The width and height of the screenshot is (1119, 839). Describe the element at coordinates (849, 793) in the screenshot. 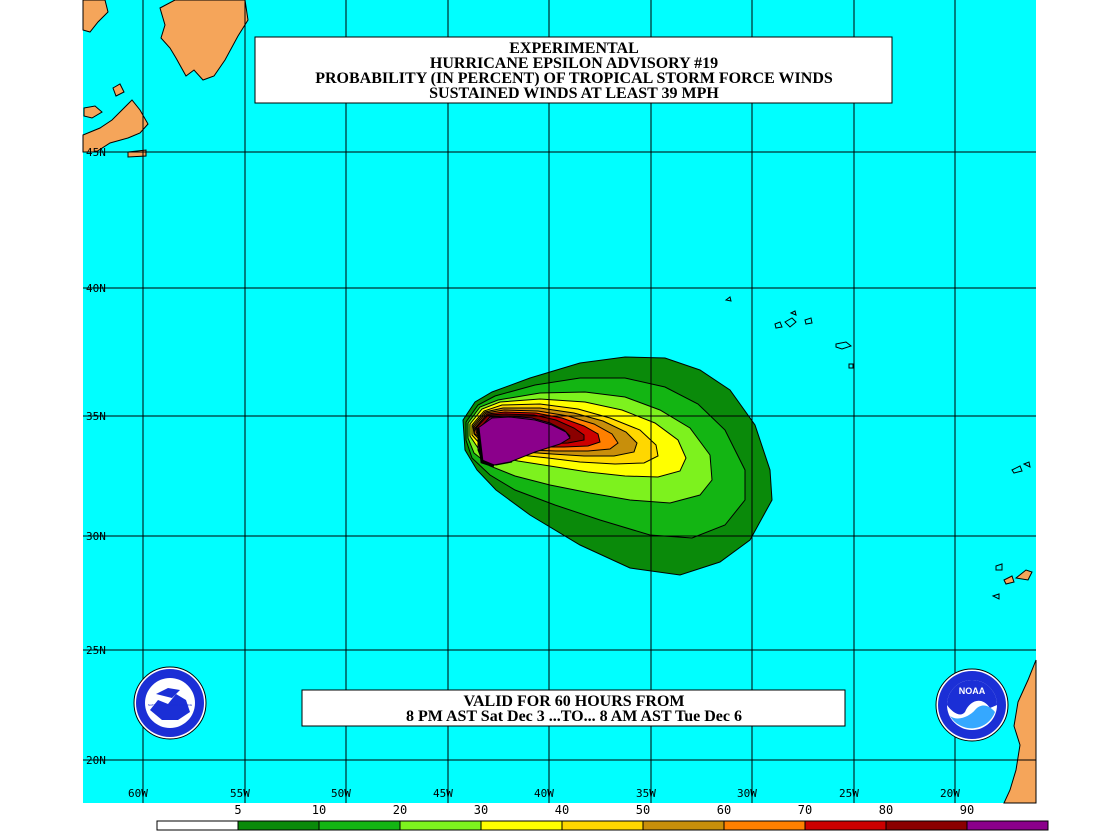

I see `lon-label-25: 25W` at that location.